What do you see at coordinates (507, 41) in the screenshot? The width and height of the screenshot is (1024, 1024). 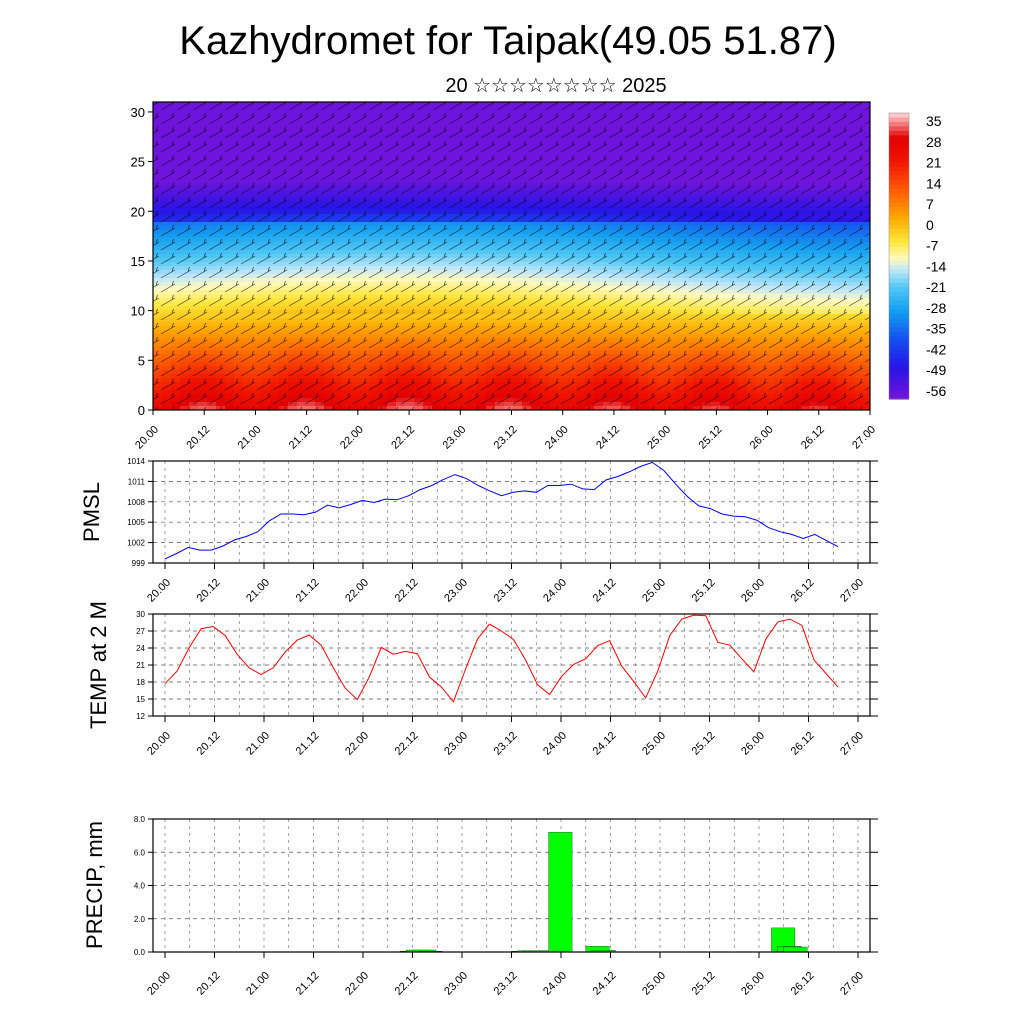 I see `chart-title: Kazhydromet for Taipak(49.05 51.87)` at bounding box center [507, 41].